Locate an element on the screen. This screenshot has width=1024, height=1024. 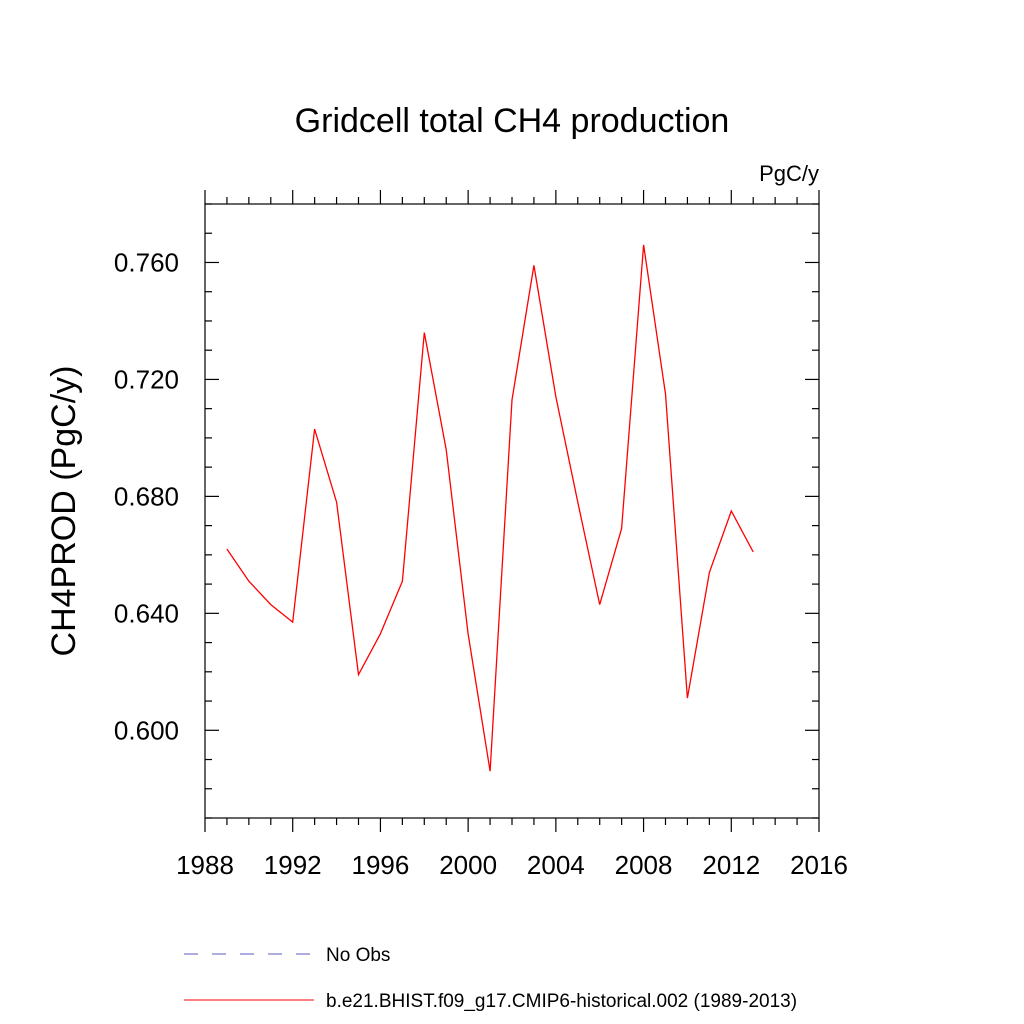
y-tick-label: 0.760 is located at coordinates (146, 262).